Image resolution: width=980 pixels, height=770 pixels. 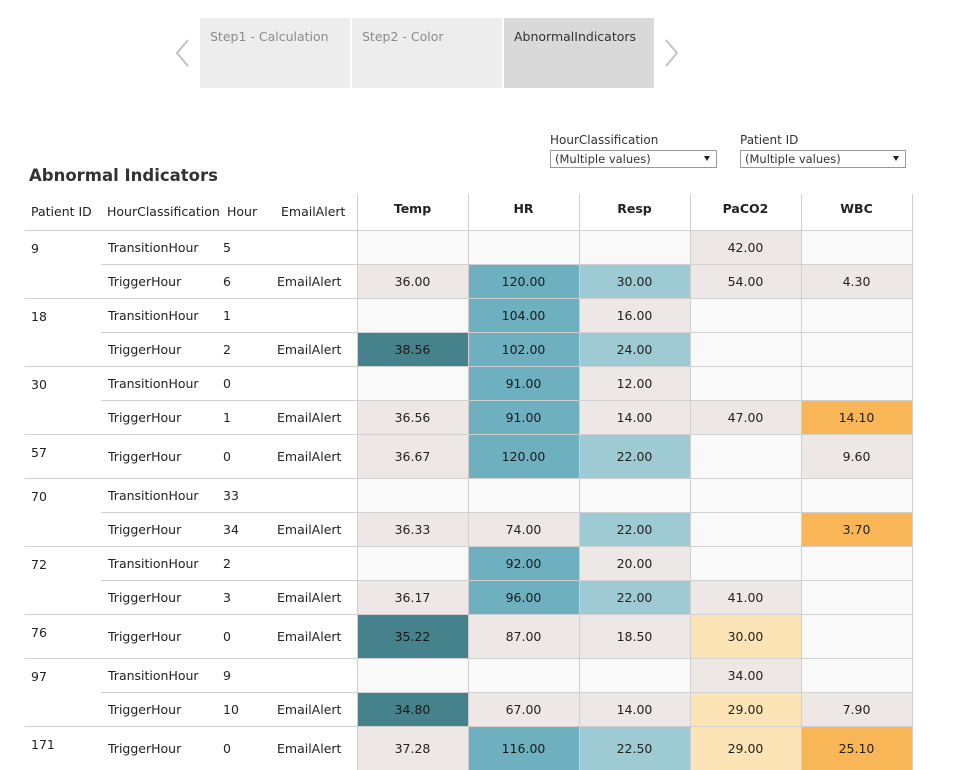 What do you see at coordinates (523, 564) in the screenshot?
I see `hr-value-cell: 92.00` at bounding box center [523, 564].